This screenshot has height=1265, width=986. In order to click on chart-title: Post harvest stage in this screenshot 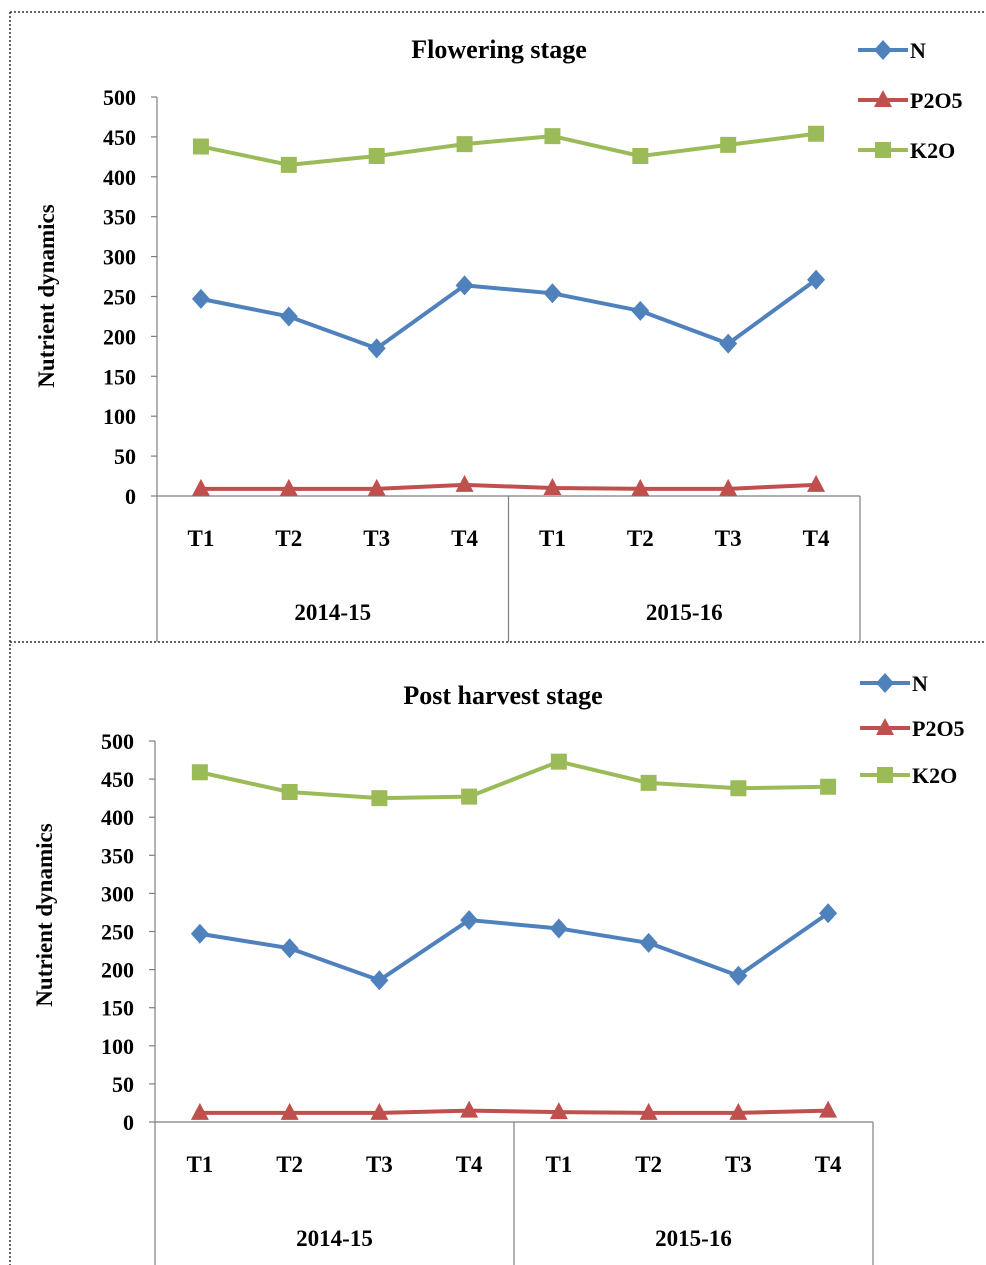, I will do `click(502, 695)`.